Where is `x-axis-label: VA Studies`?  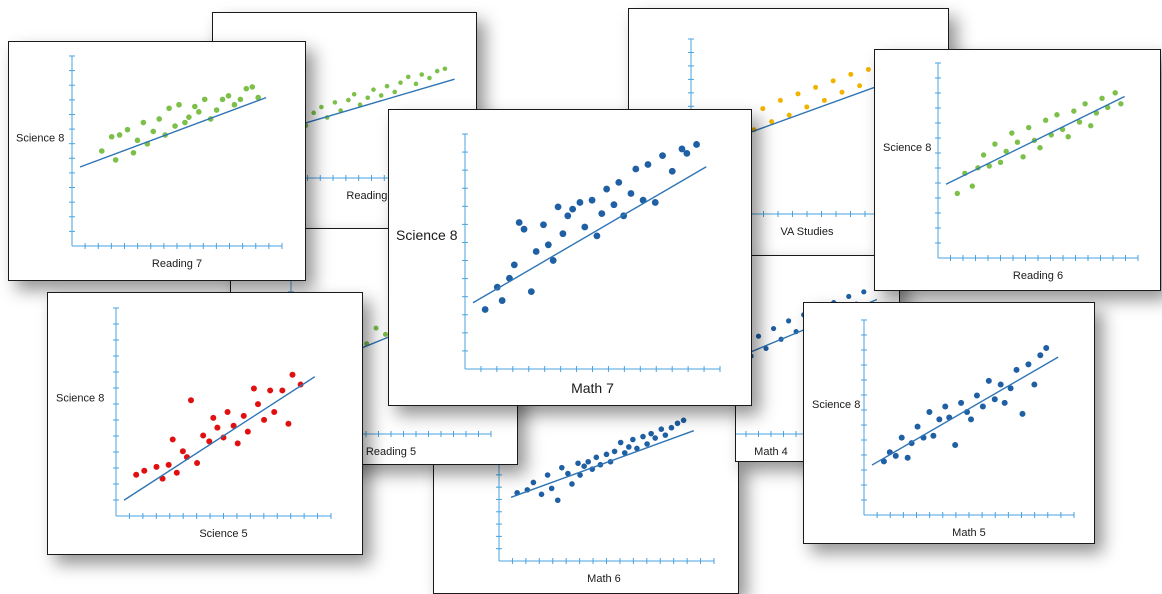 x-axis-label: VA Studies is located at coordinates (807, 232).